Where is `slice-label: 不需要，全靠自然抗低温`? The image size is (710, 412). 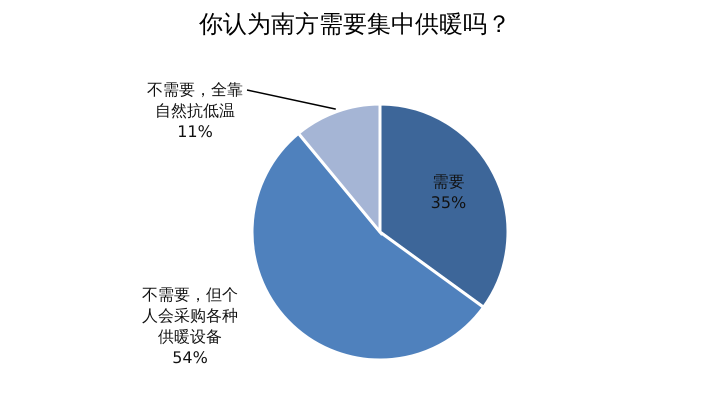 slice-label: 不需要，全靠自然抗低温 is located at coordinates (195, 100).